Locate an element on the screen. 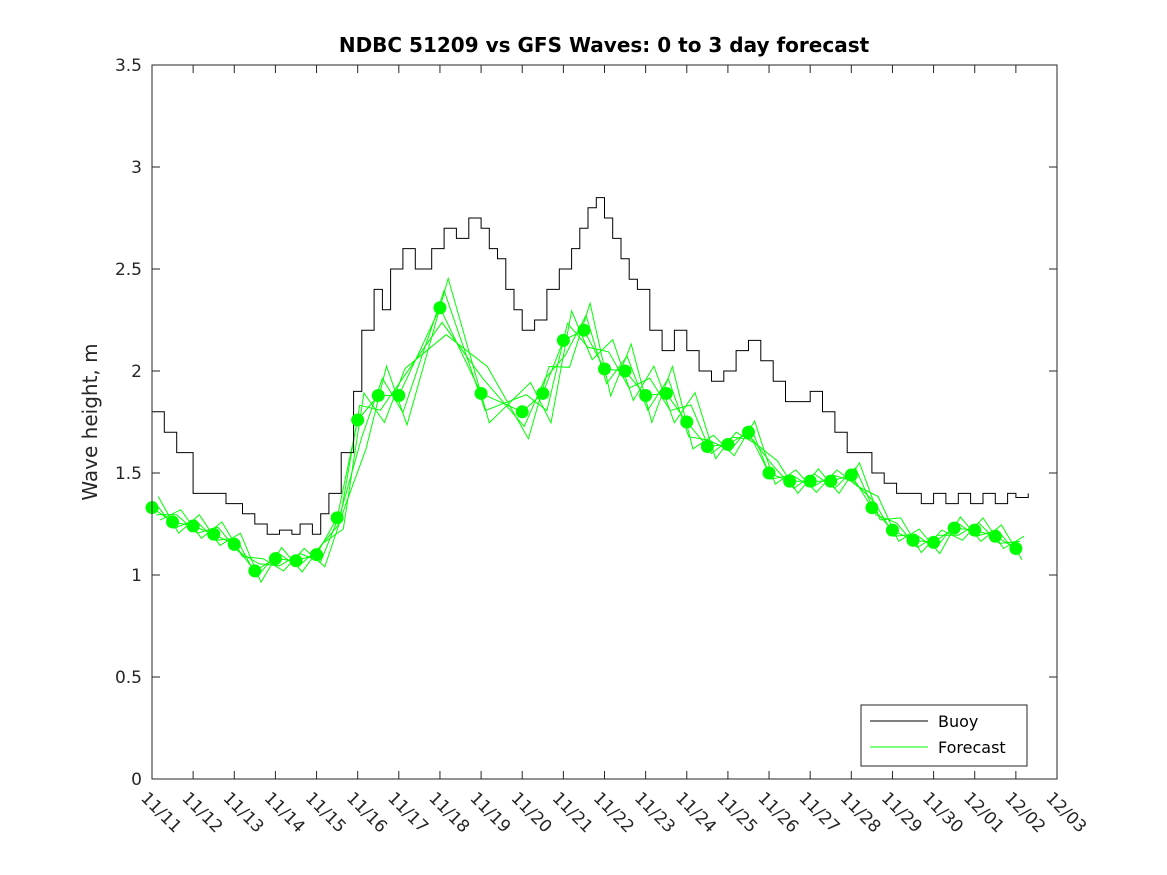 Image resolution: width=1167 pixels, height=875 pixels. legend: Buoy Forecast is located at coordinates (944, 735).